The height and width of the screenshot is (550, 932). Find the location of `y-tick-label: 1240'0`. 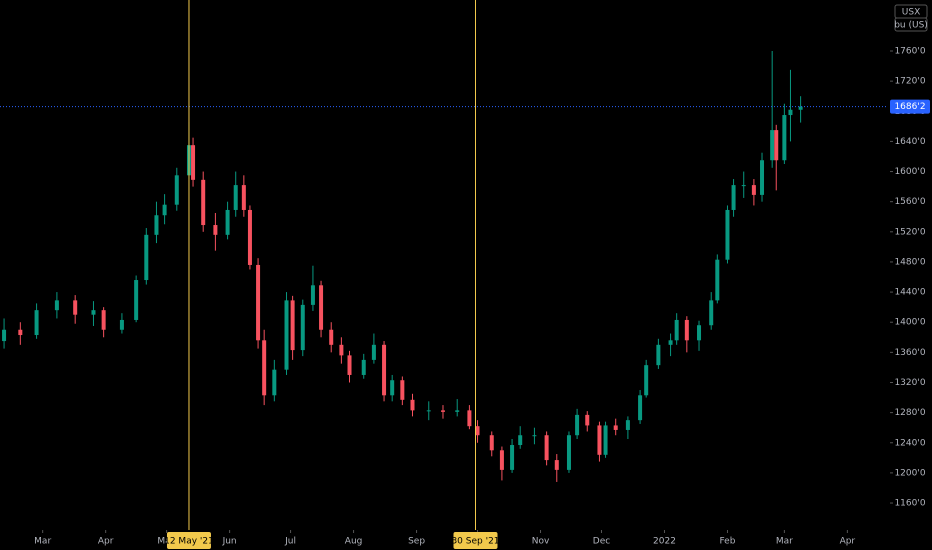

y-tick-label: 1240'0 is located at coordinates (909, 443).